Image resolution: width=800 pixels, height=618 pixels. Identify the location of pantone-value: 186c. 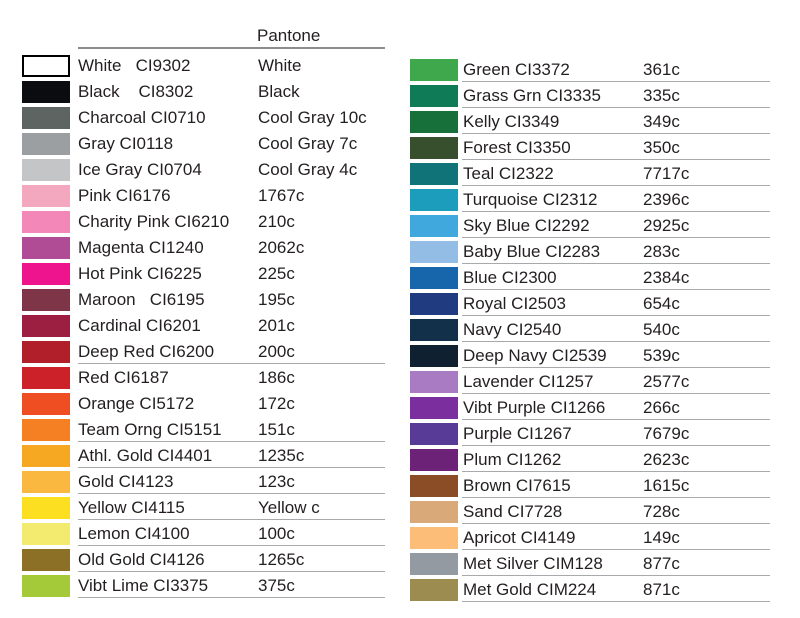
(276, 377).